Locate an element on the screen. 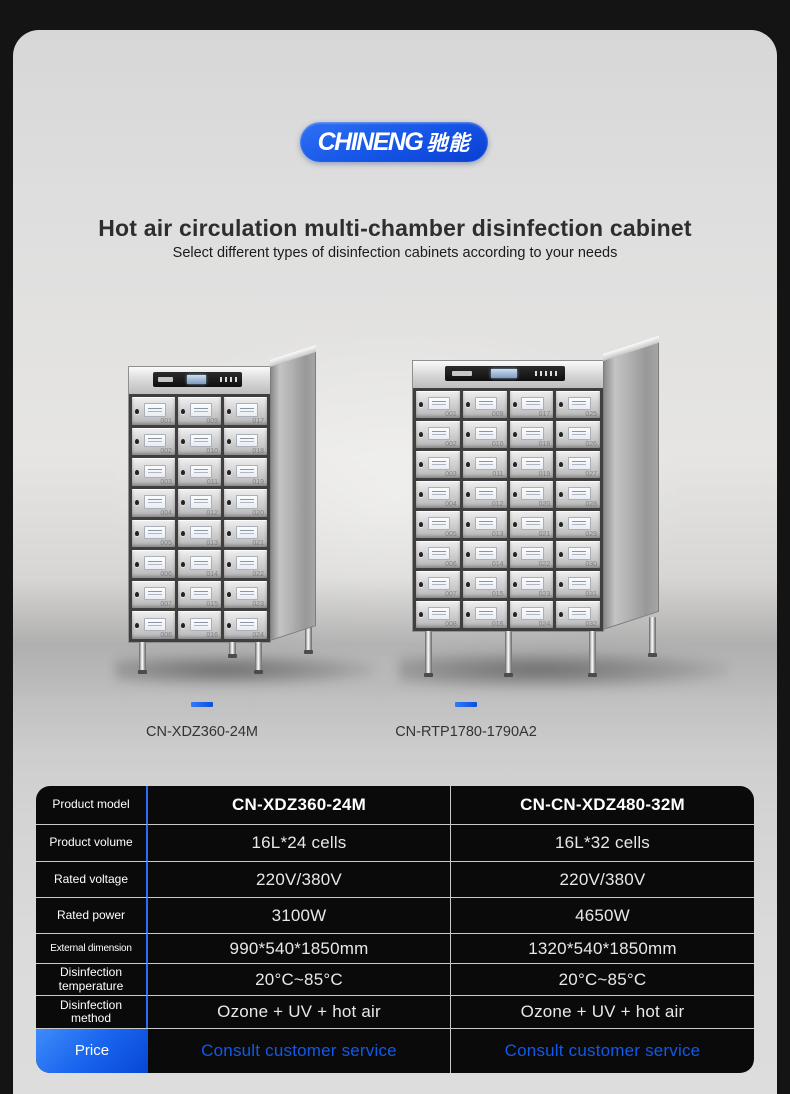 The width and height of the screenshot is (790, 1094). drawer-number: 007 is located at coordinates (166, 605).